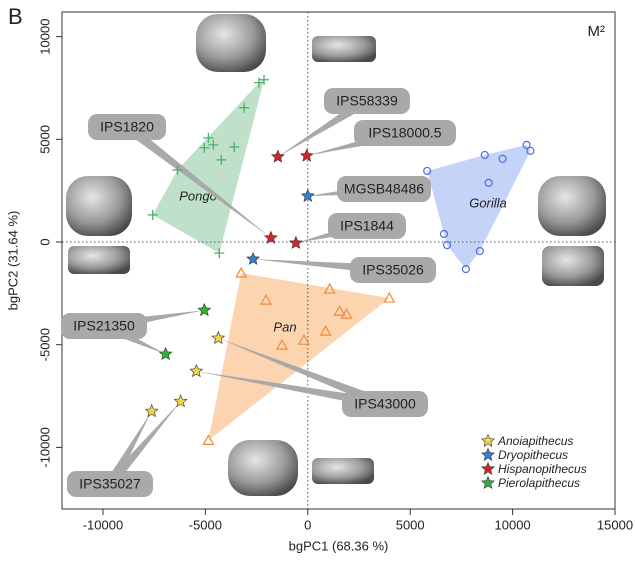  I want to click on y-tick-label: -10000, so click(44, 447).